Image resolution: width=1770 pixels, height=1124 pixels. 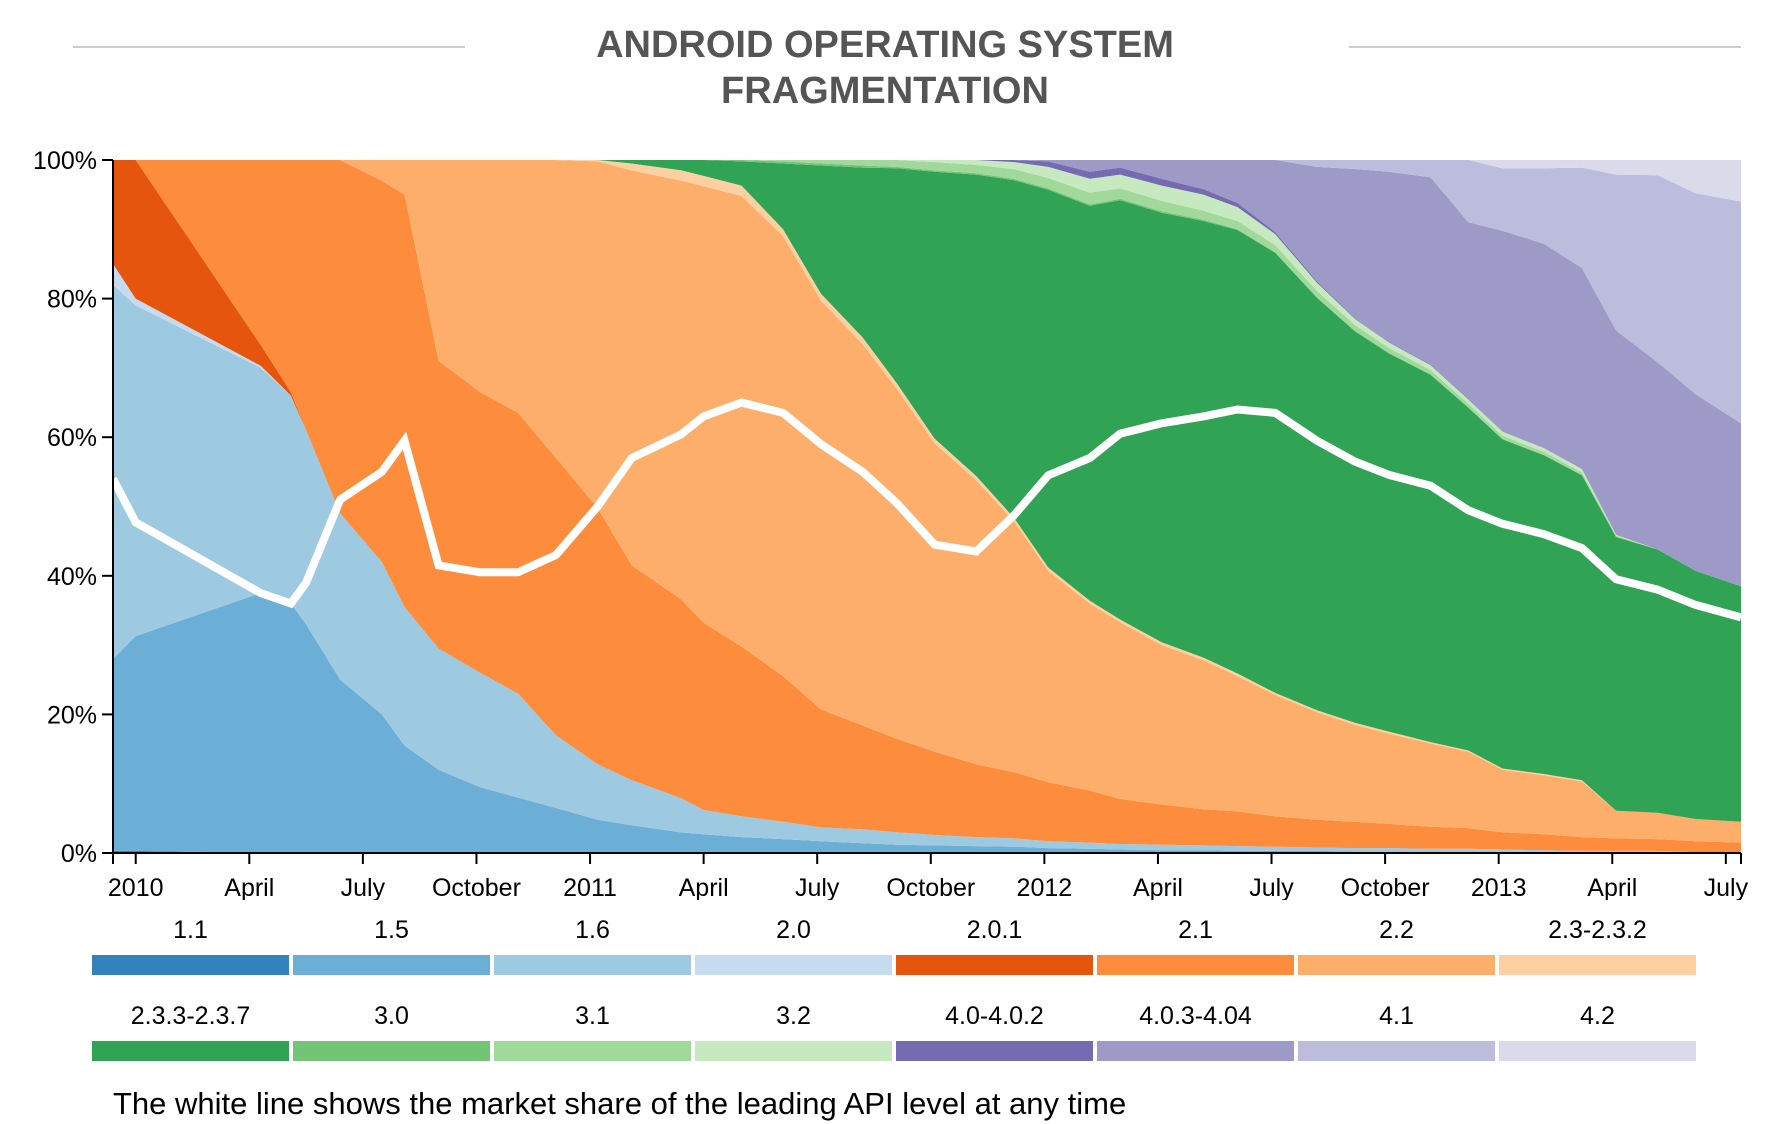 What do you see at coordinates (1597, 930) in the screenshot?
I see `legend-label: 2.3-2.3.2` at bounding box center [1597, 930].